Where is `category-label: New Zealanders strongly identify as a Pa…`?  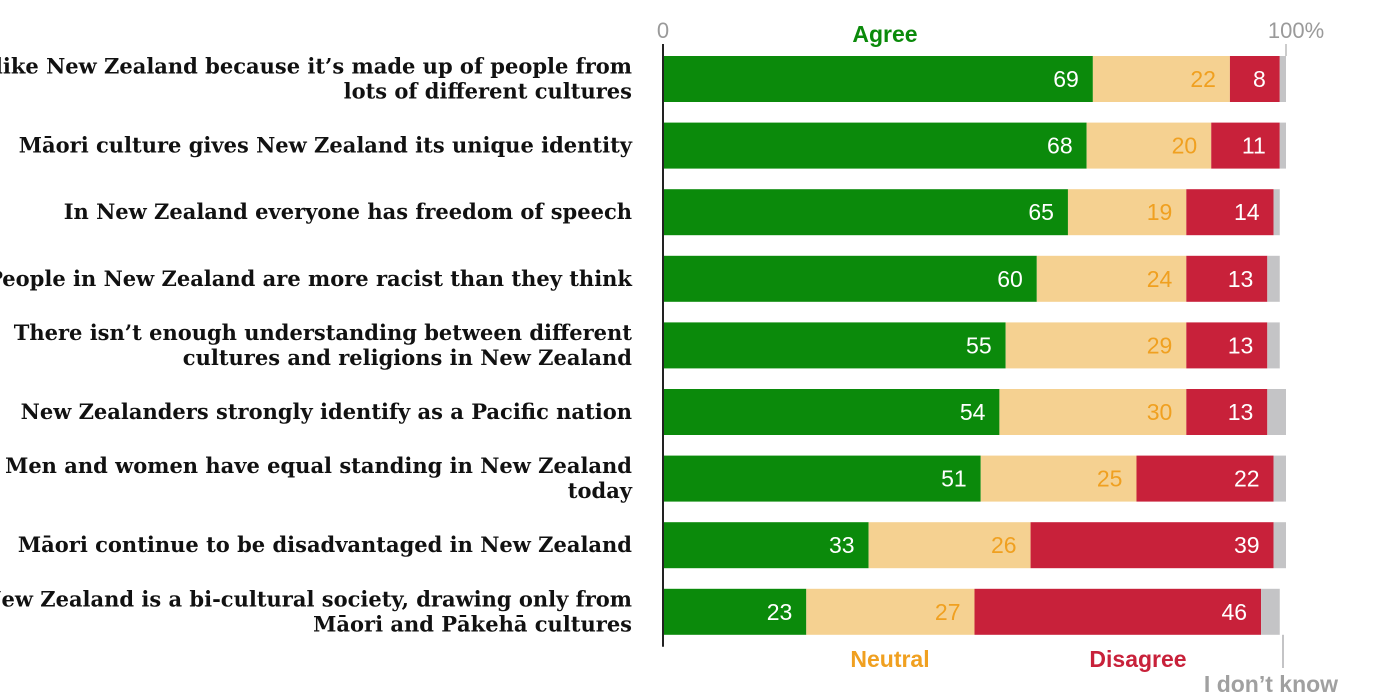 category-label: New Zealanders strongly identify as a Pa… is located at coordinates (326, 411).